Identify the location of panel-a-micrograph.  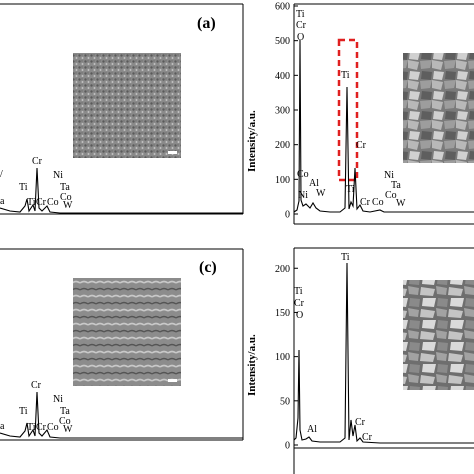
(127, 105).